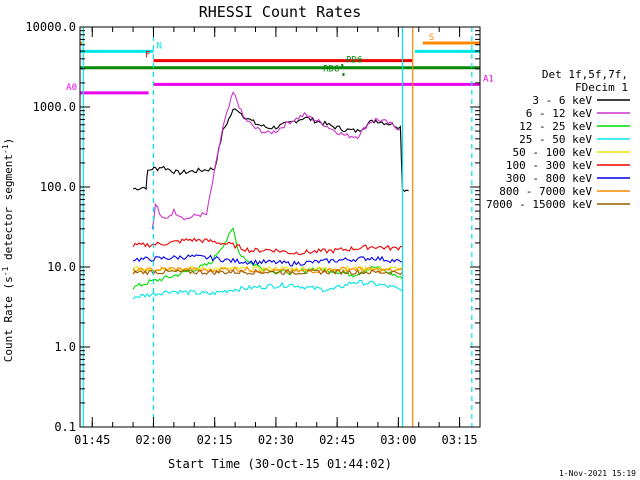 This screenshot has width=640, height=480. What do you see at coordinates (549, 178) in the screenshot?
I see `legend-entry-label: 300 - 800 keV` at bounding box center [549, 178].